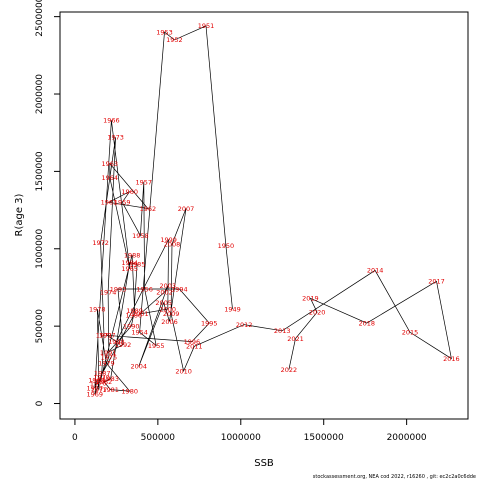 The width and height of the screenshot is (480, 480). Describe the element at coordinates (109, 357) in the screenshot. I see `point-label-1975: 1975` at that location.